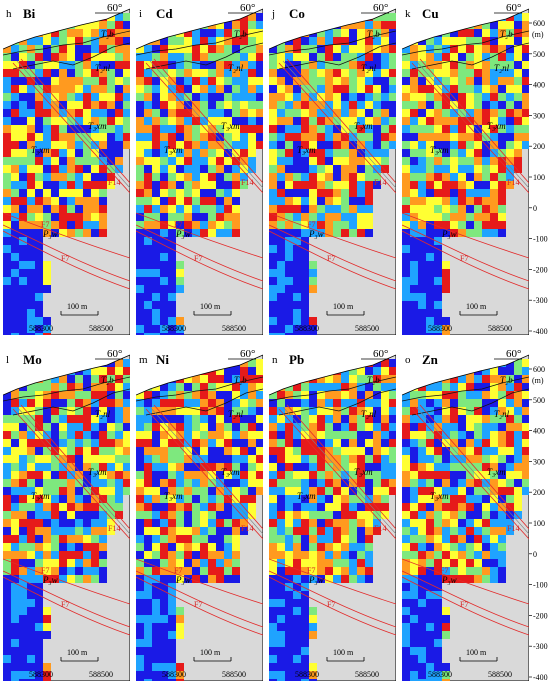 This screenshot has width=550, height=686. Describe the element at coordinates (496, 126) in the screenshot. I see `label-strata-xm-right: T₃xm` at that location.